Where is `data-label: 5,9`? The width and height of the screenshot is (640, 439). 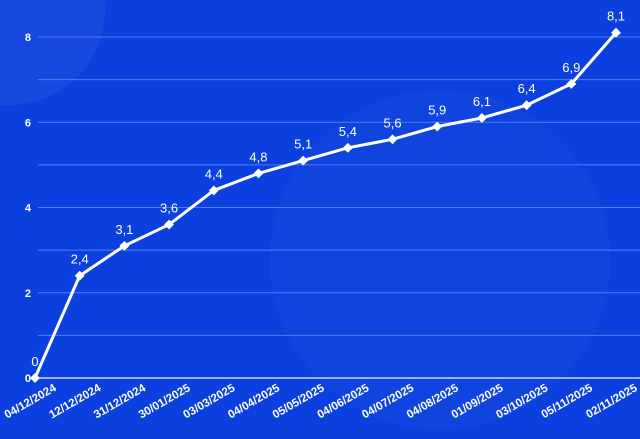 data-label: 5,9 is located at coordinates (437, 110).